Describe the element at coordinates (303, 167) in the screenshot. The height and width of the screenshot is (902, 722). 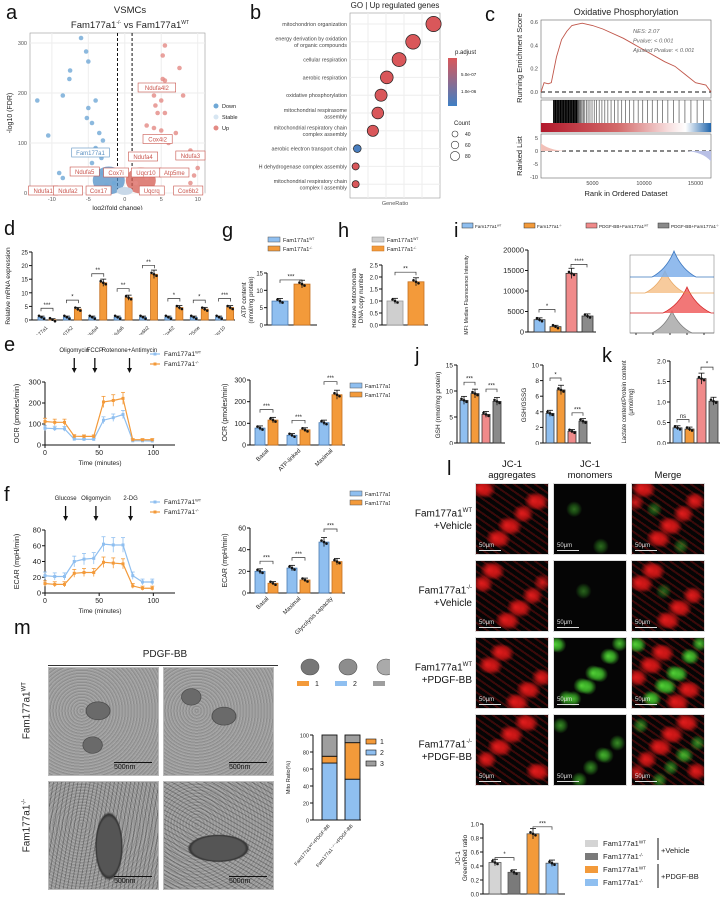
I see `svg-text:H dehydrogenase complex assemb: H dehydrogenase complex assembly` at that location.